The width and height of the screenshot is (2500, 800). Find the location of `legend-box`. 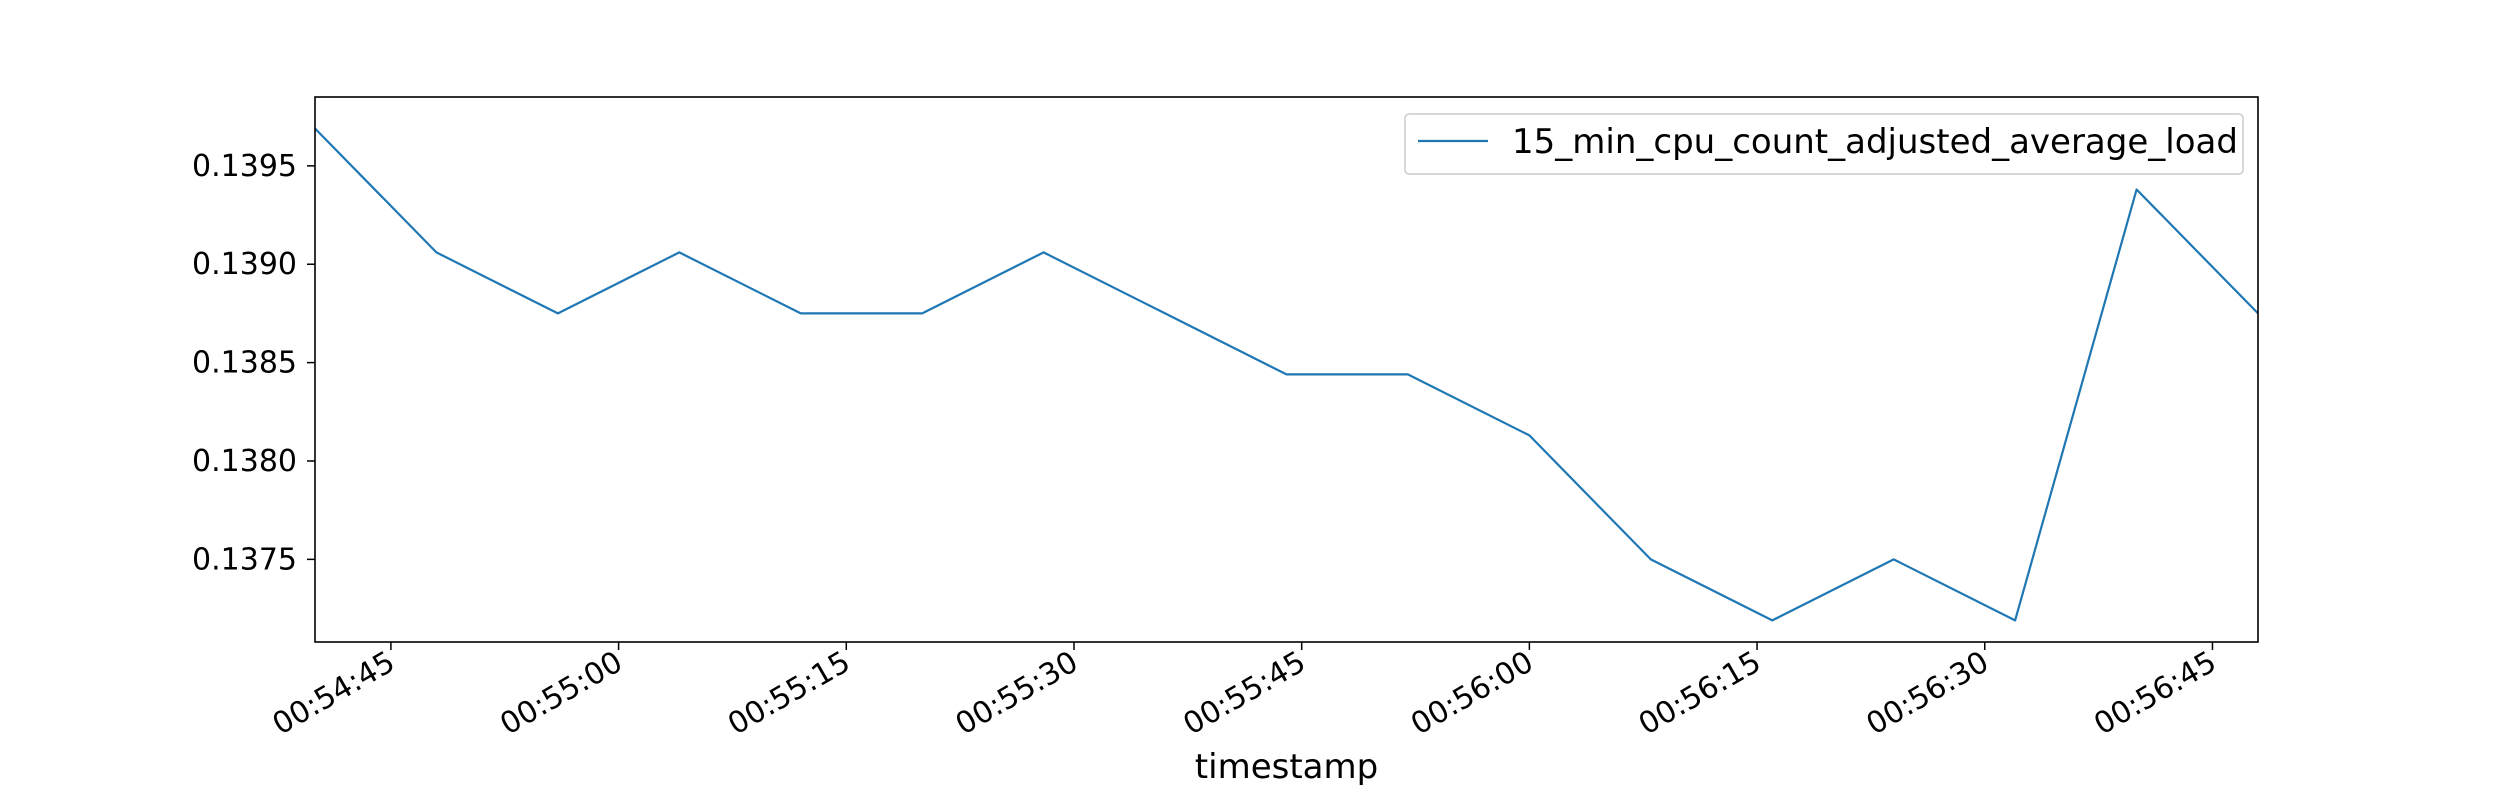

legend-box is located at coordinates (1824, 144).